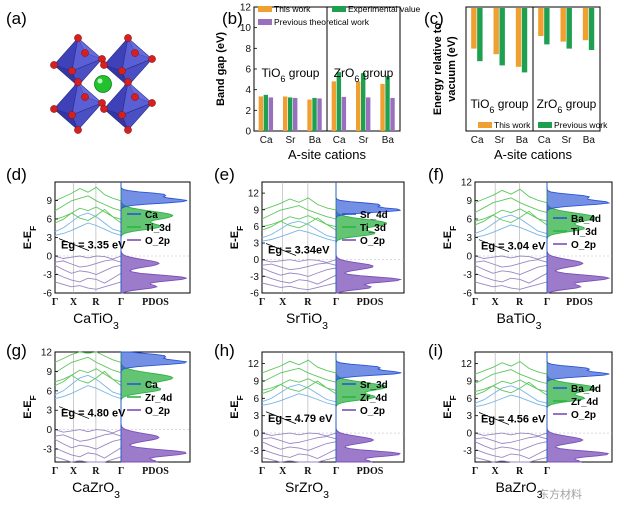  I want to click on band-panel-h, so click(333, 407).